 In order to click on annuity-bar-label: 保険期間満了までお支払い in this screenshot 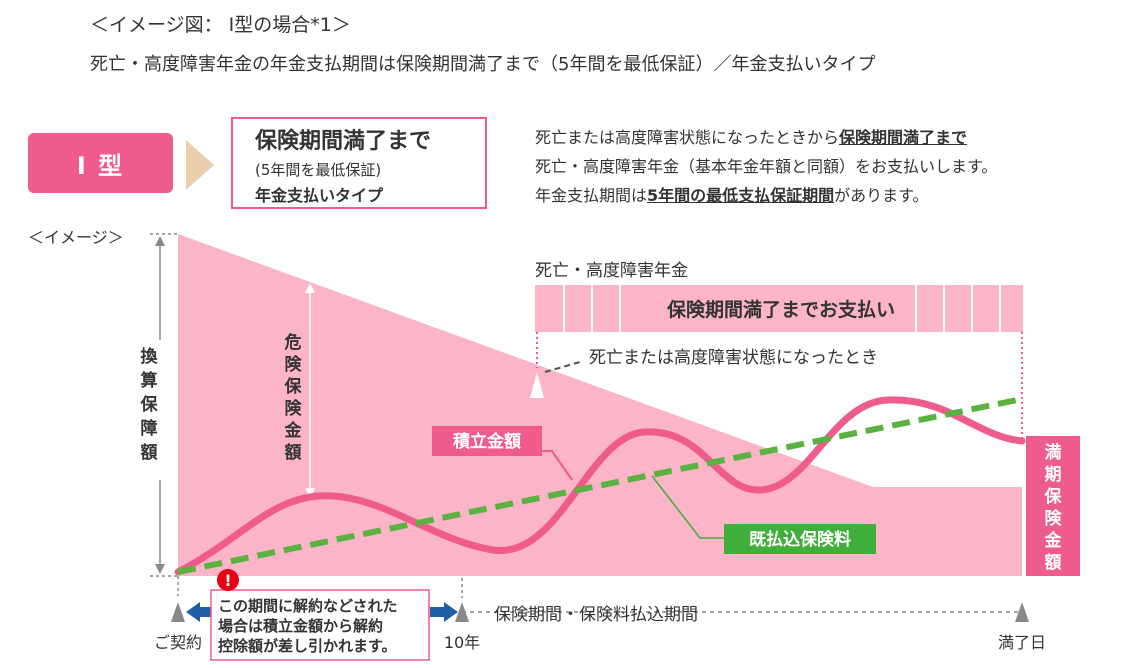, I will do `click(780, 309)`.